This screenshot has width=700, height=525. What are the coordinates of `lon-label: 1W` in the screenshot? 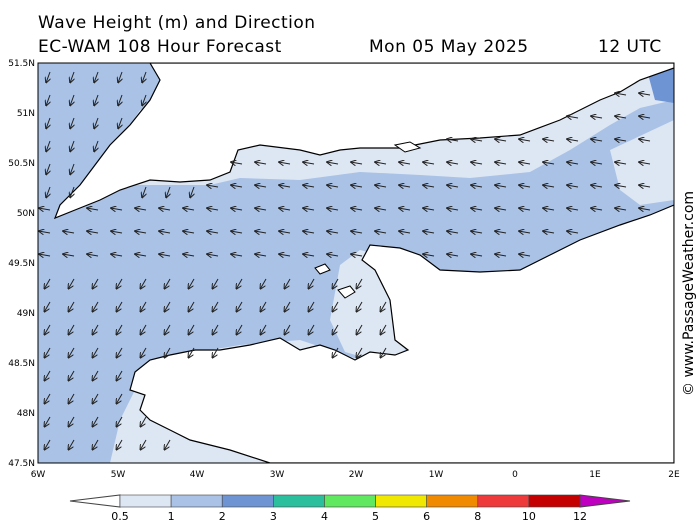 It's located at (436, 475).